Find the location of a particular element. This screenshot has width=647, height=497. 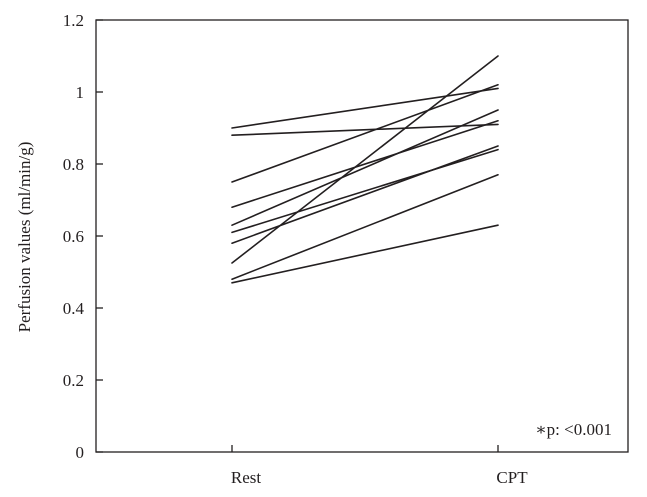

y-tick-label: 0.6 is located at coordinates (73, 236).